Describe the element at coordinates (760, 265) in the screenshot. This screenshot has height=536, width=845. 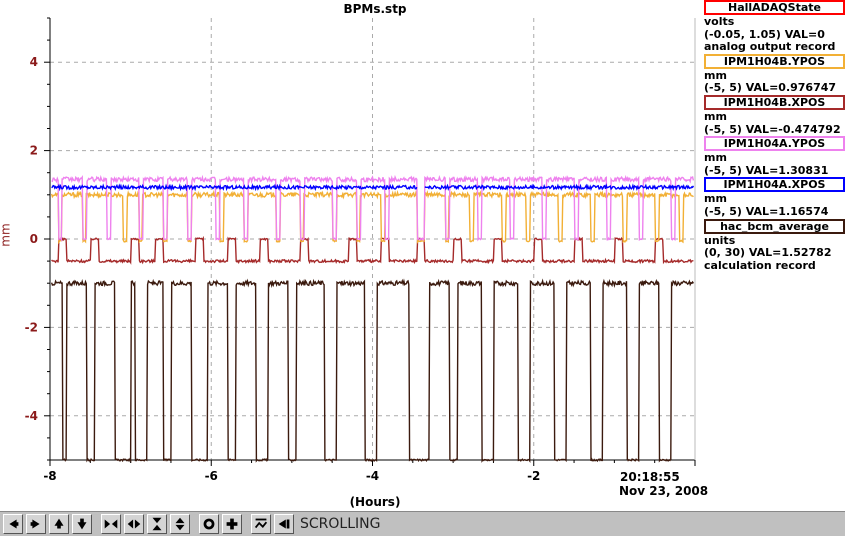
I see `legend-note: calculation record` at that location.